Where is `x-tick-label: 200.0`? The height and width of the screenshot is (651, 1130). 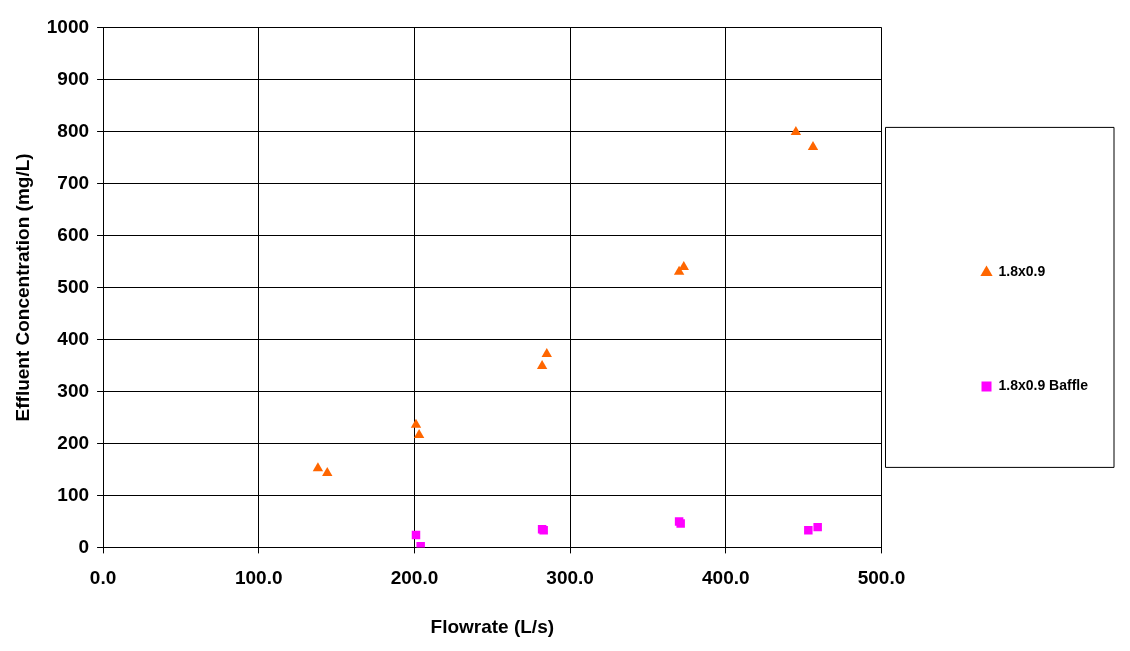 x-tick-label: 200.0 is located at coordinates (414, 578).